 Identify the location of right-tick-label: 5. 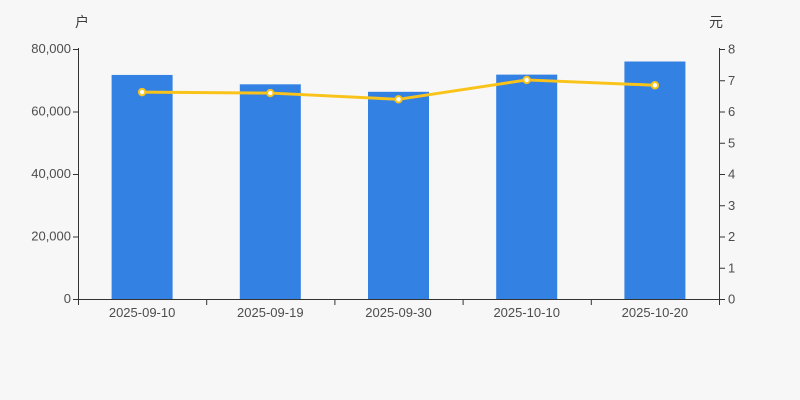
(731, 142).